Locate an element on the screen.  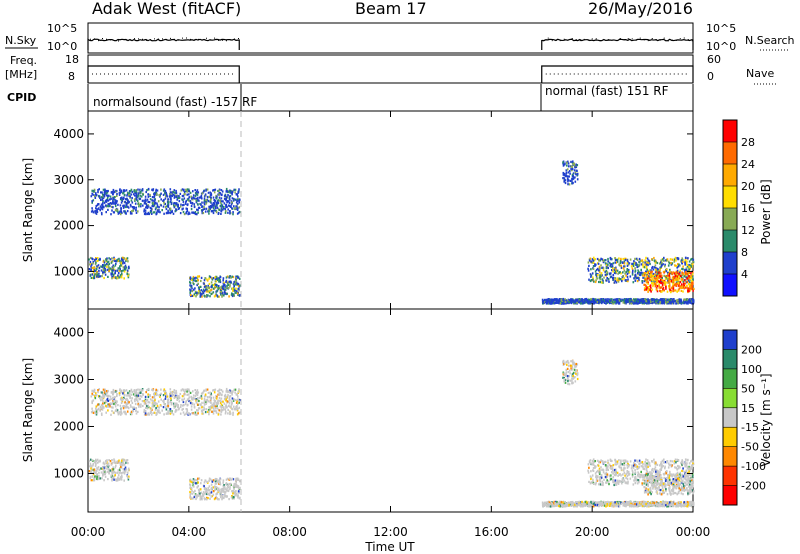
power-colorbar-label: 8 is located at coordinates (744, 252).